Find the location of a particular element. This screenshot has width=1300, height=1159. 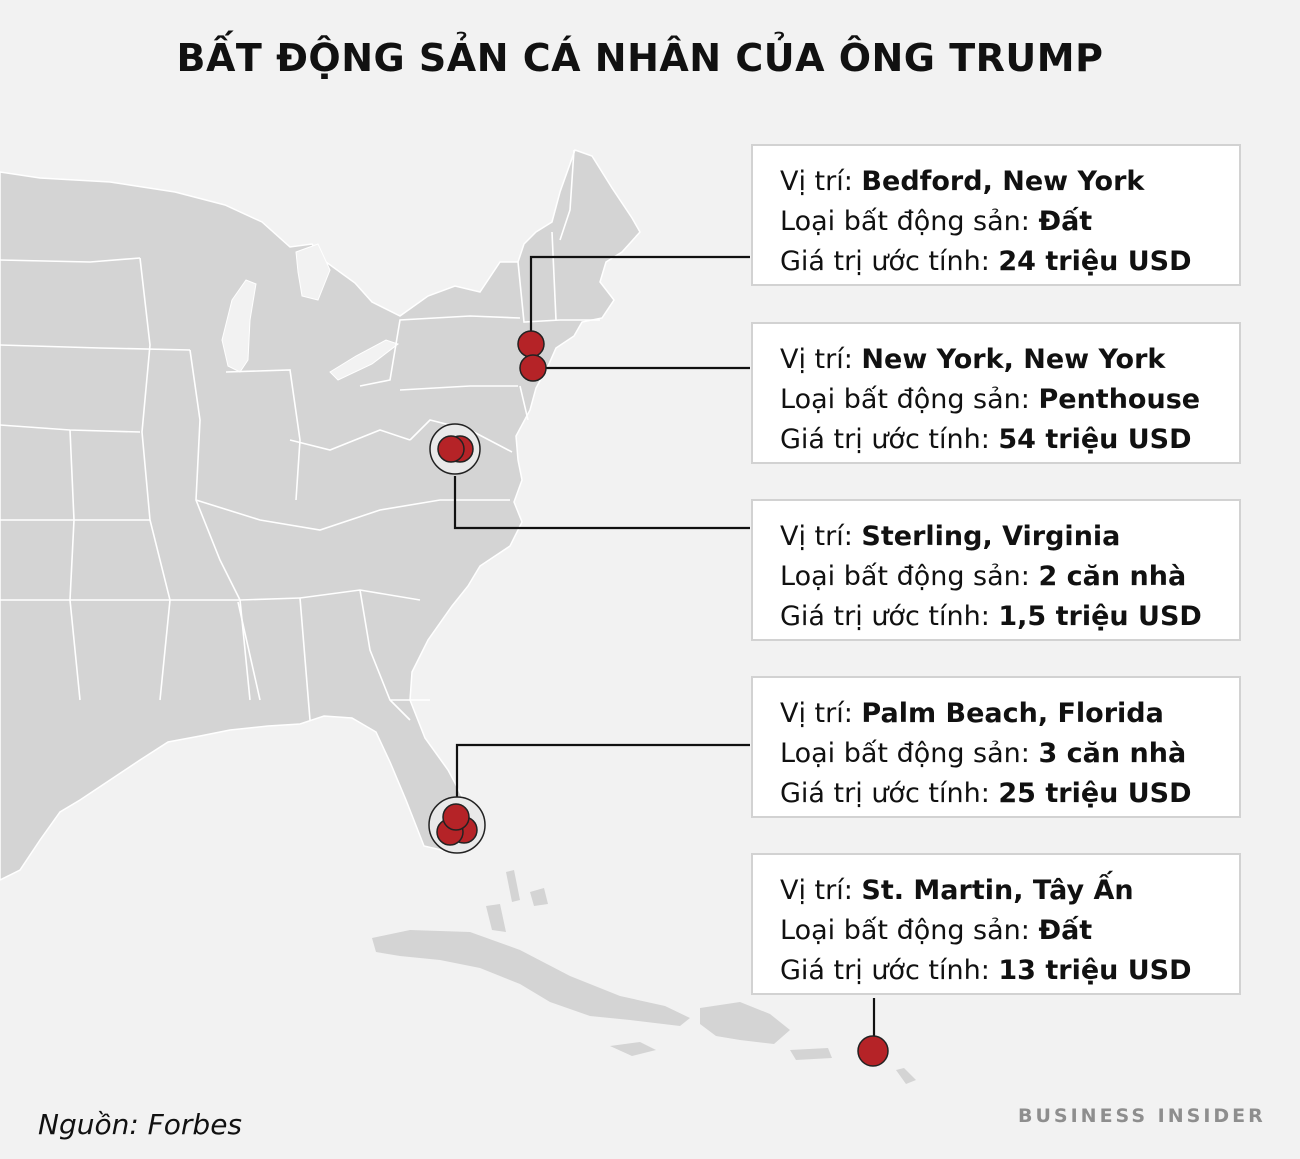

card-value: Giá trị ước tính: 13 triệu USD is located at coordinates (986, 970).